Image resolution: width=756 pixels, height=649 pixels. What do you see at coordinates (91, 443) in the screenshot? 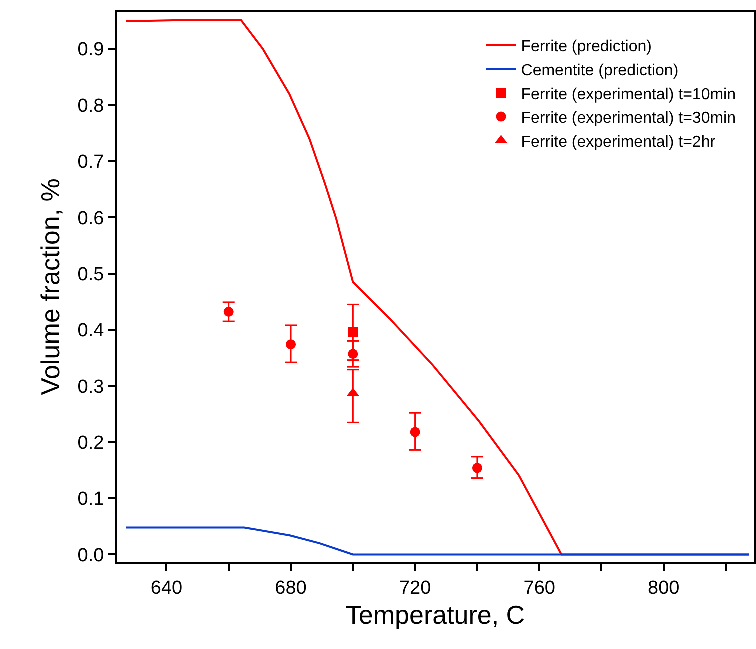
I see `y-tick-label: 0.2` at bounding box center [91, 443].